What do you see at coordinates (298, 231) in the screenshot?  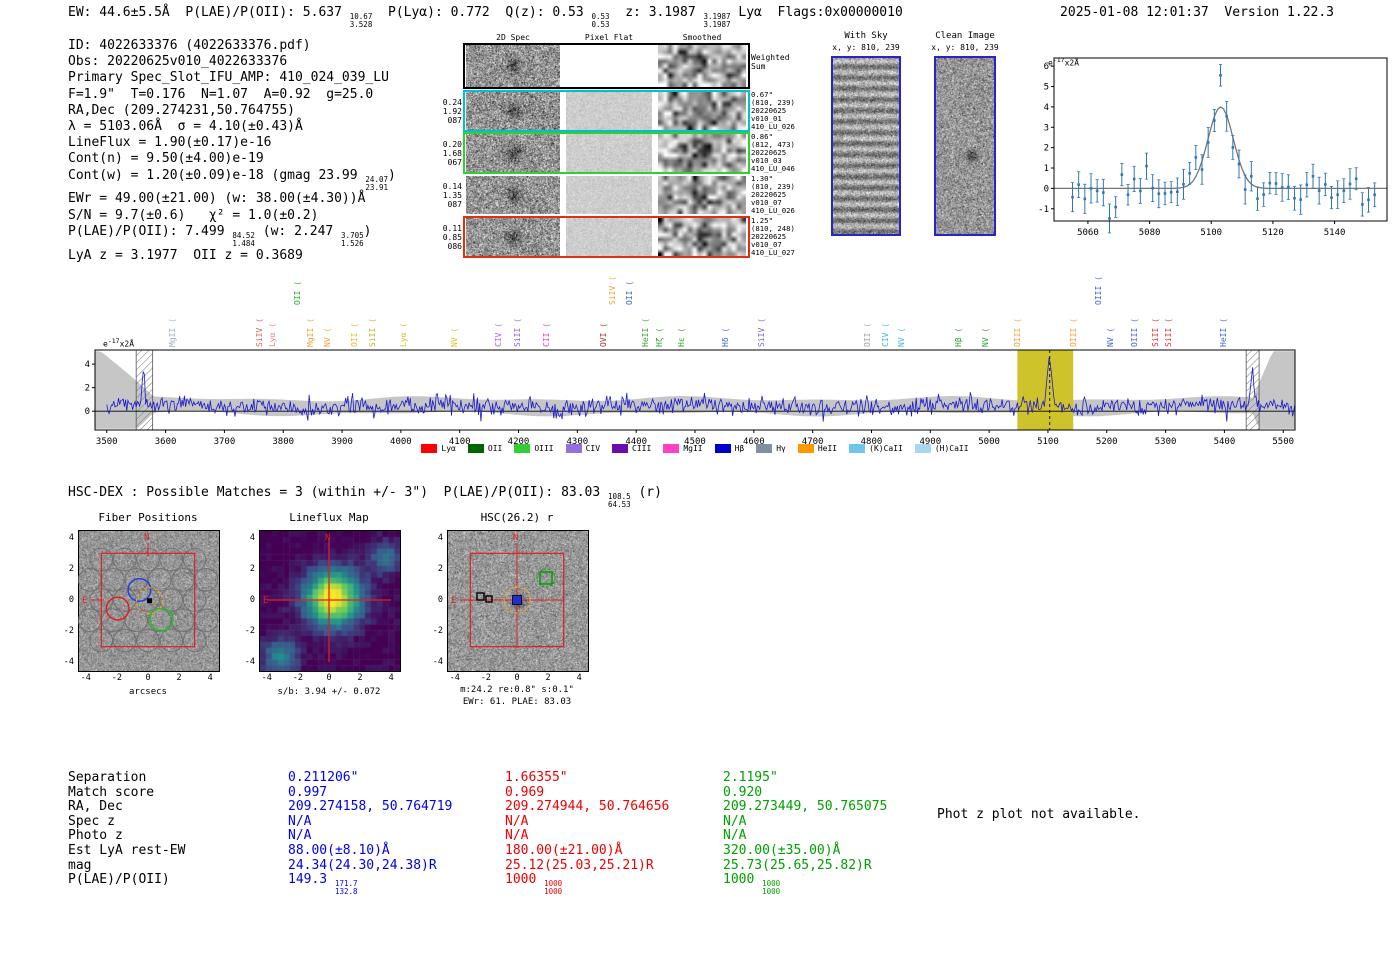 I see `text-segment: (w: 2.247` at bounding box center [298, 231].